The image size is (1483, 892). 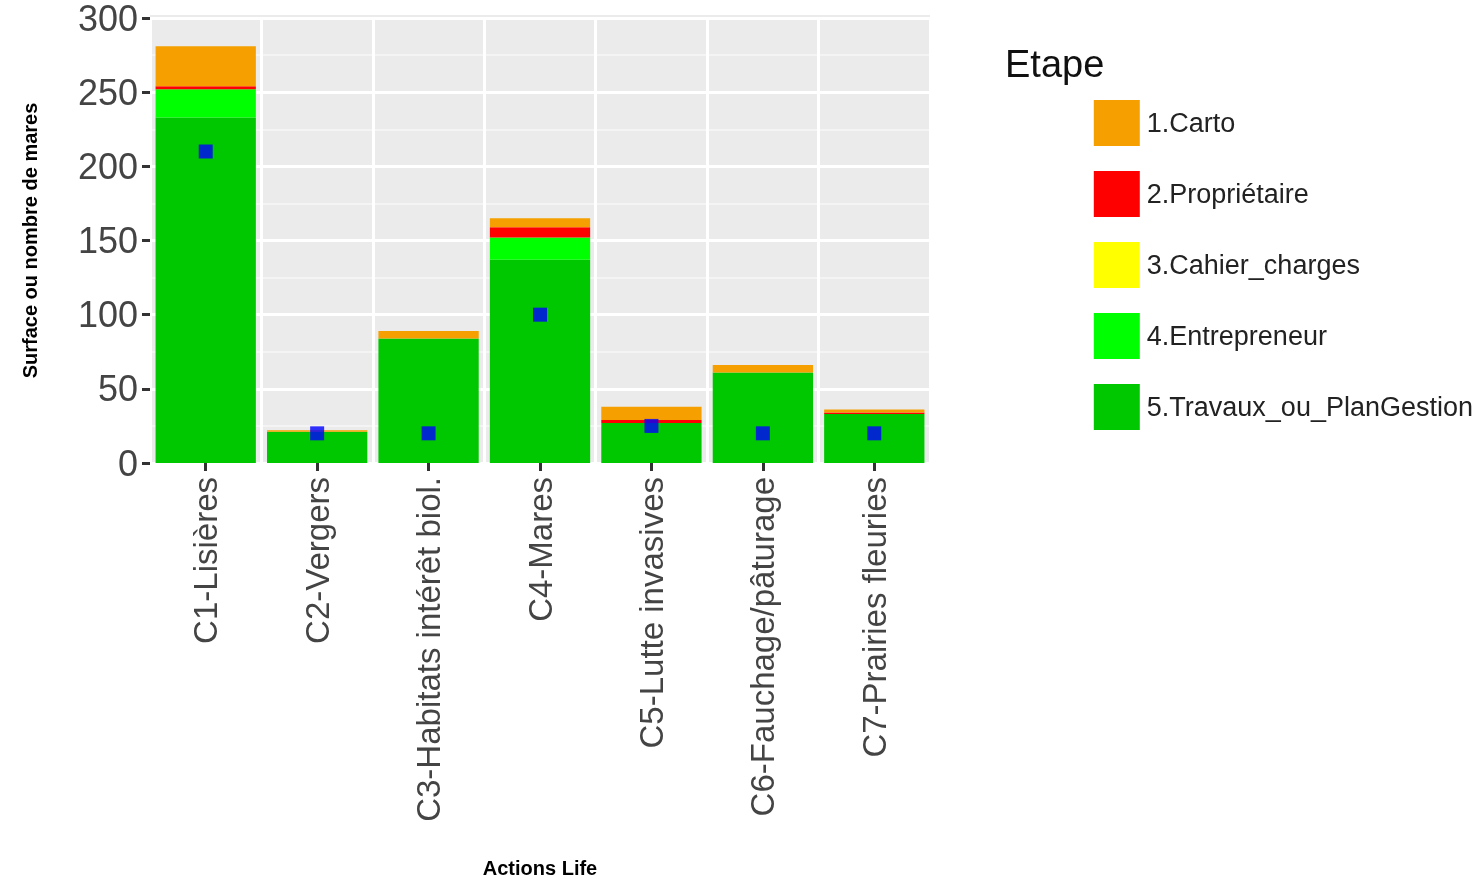 I want to click on x-tick-label: C6-Fauchage/pâturage, so click(x=763, y=647).